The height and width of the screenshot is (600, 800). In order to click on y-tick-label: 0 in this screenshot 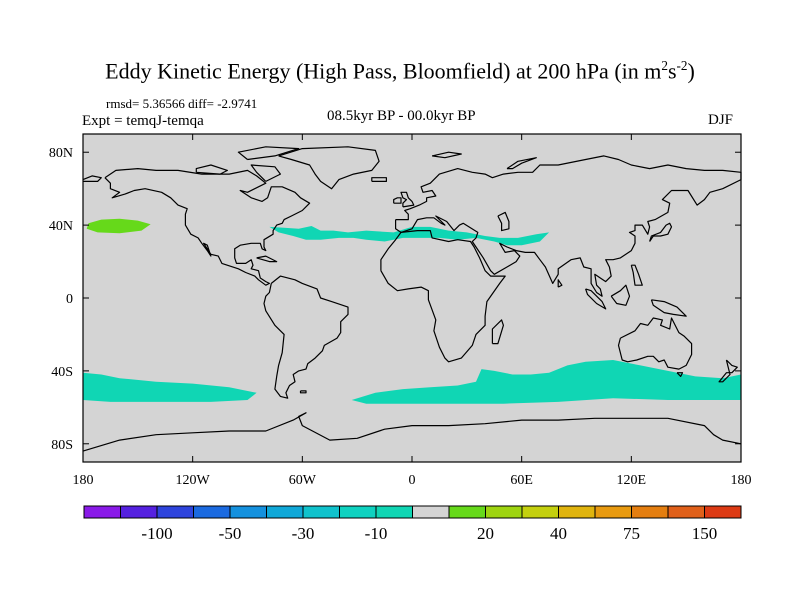, I will do `click(69, 299)`.